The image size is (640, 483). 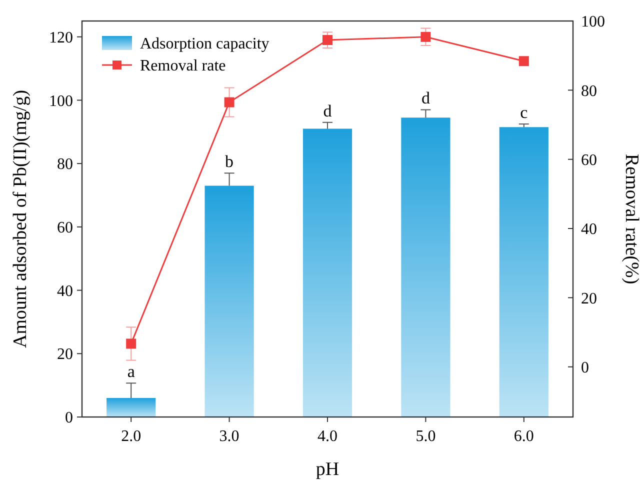 I want to click on x-tick-label: 2.0, so click(x=131, y=436).